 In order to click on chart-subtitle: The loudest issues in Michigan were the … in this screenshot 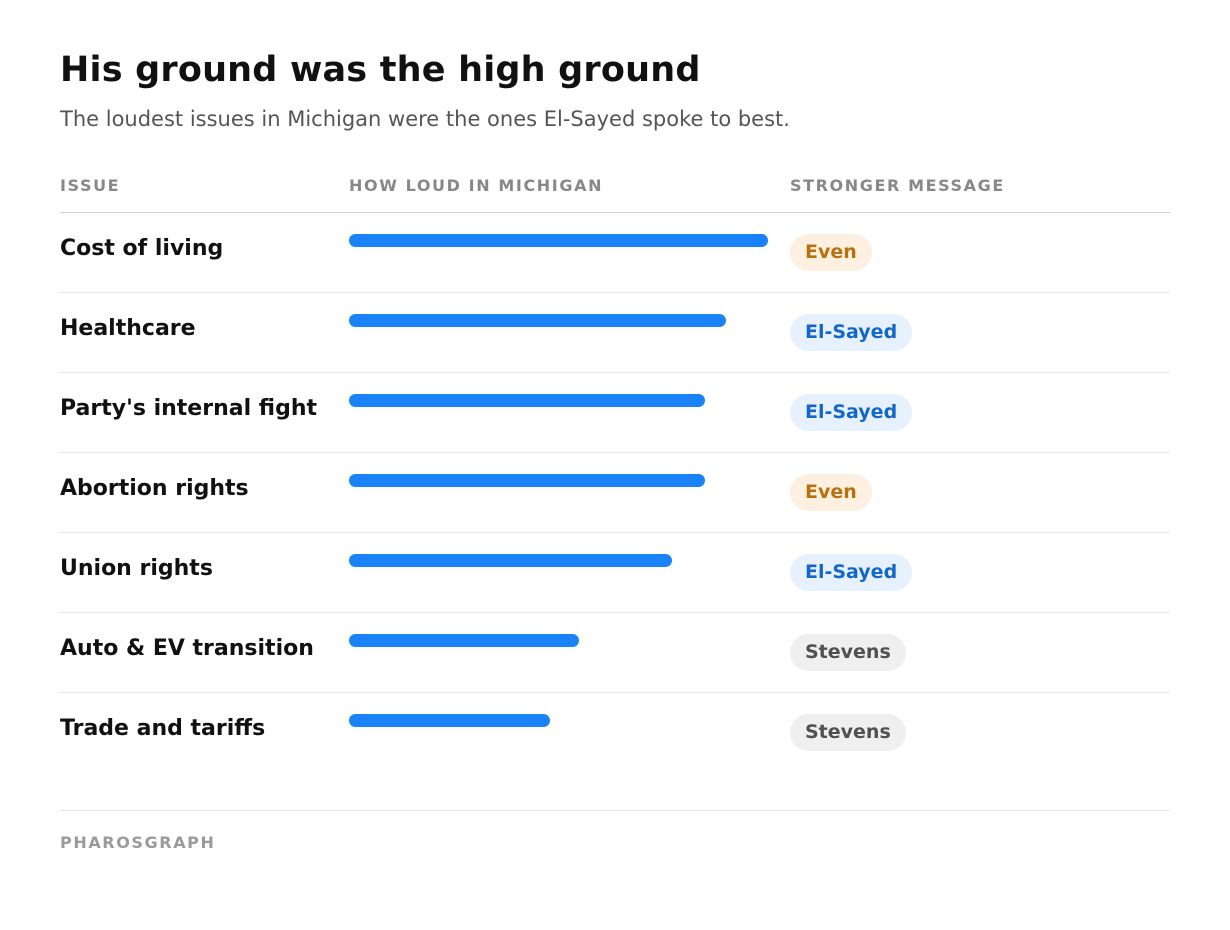, I will do `click(425, 119)`.